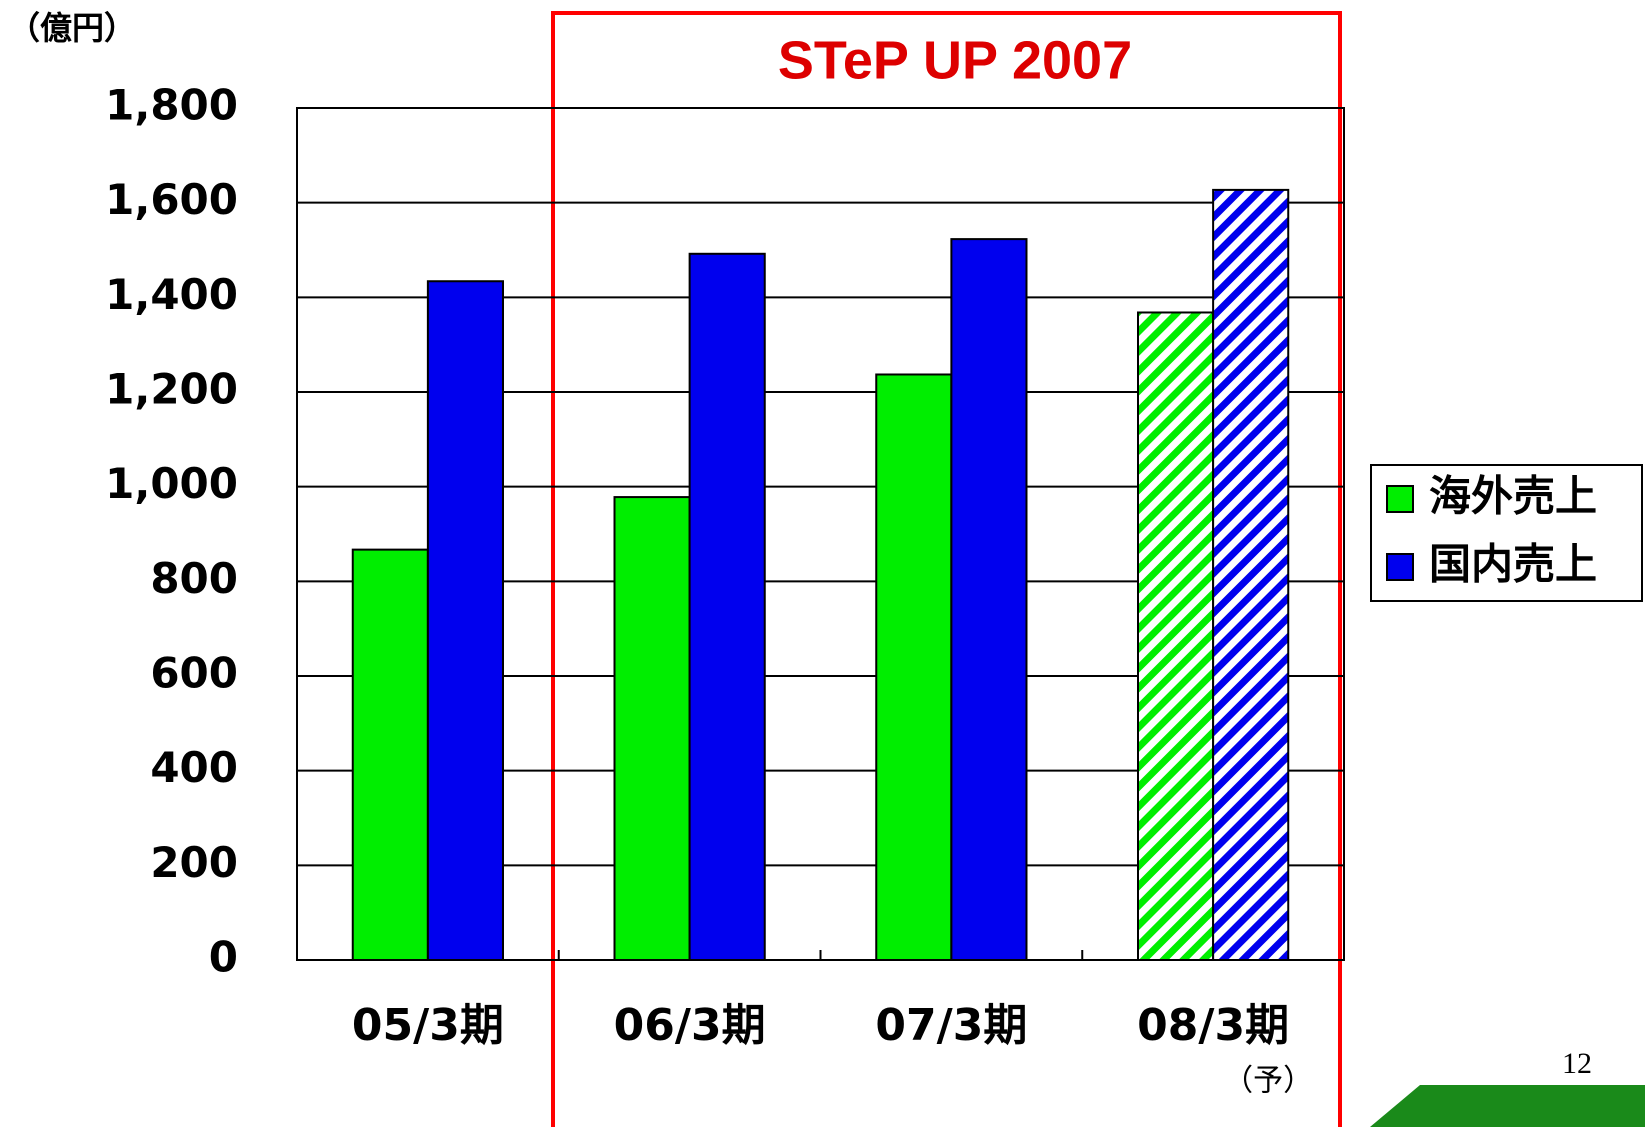  Describe the element at coordinates (171, 199) in the screenshot. I see `y-tick-label: 1,600` at that location.